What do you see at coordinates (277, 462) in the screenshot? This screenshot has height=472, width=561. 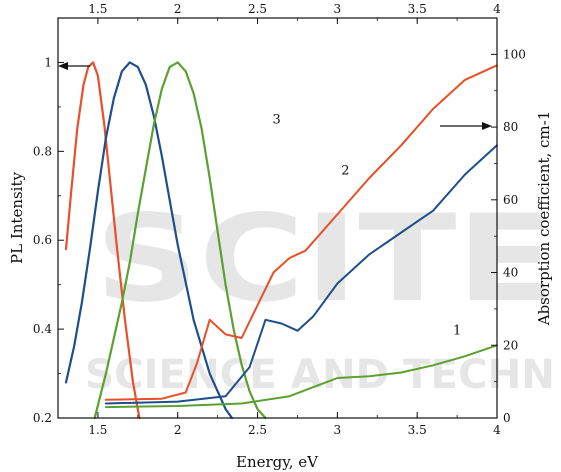 I see `x-axis-title: Energy, eV` at bounding box center [277, 462].